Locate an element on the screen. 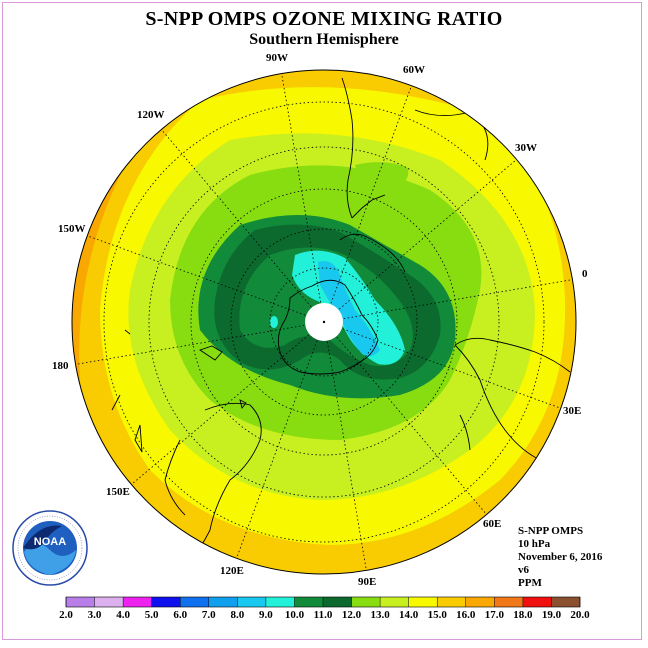  south-america-tip is located at coordinates (368, 206).